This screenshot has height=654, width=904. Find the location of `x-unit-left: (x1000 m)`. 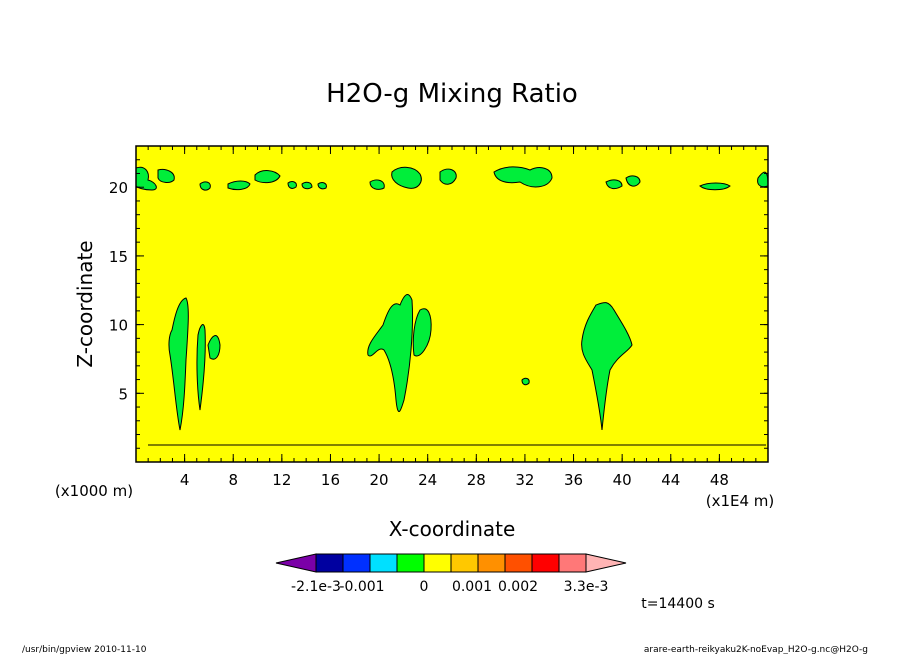

x-unit-left: (x1000 m) is located at coordinates (94, 491).